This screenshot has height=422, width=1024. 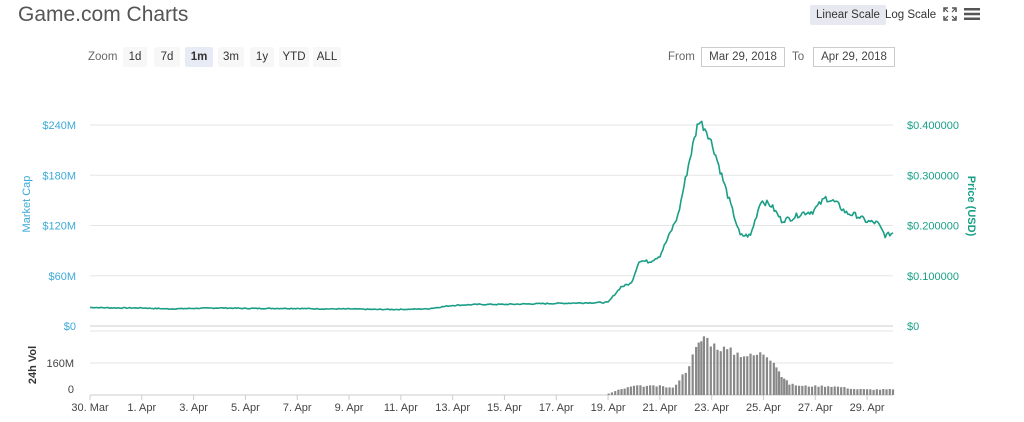 What do you see at coordinates (452, 408) in the screenshot?
I see `x-tick-label: 13. Apr` at bounding box center [452, 408].